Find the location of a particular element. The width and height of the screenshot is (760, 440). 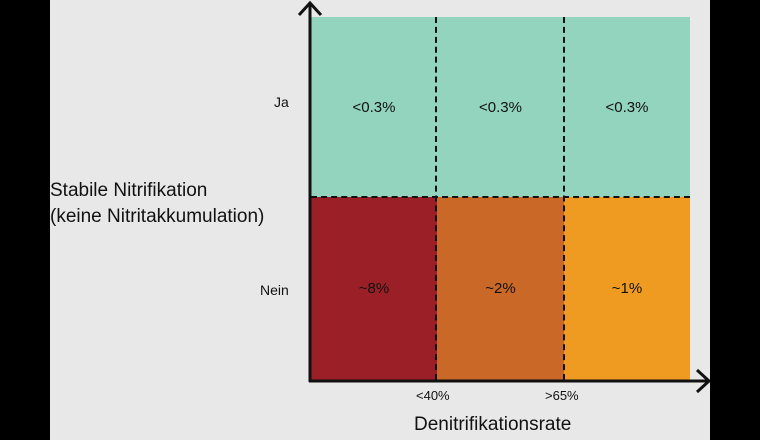

cell-value: ~2% is located at coordinates (500, 288).